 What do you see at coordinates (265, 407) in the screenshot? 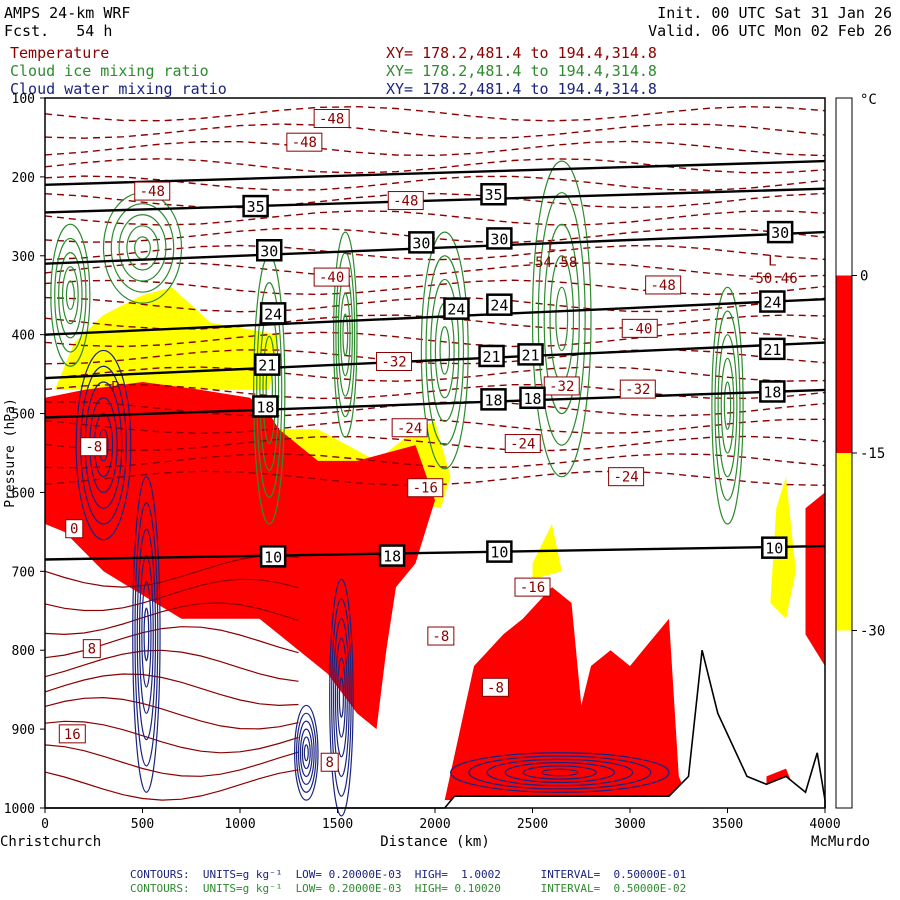
I see `theta-label-14: 18` at bounding box center [265, 407].